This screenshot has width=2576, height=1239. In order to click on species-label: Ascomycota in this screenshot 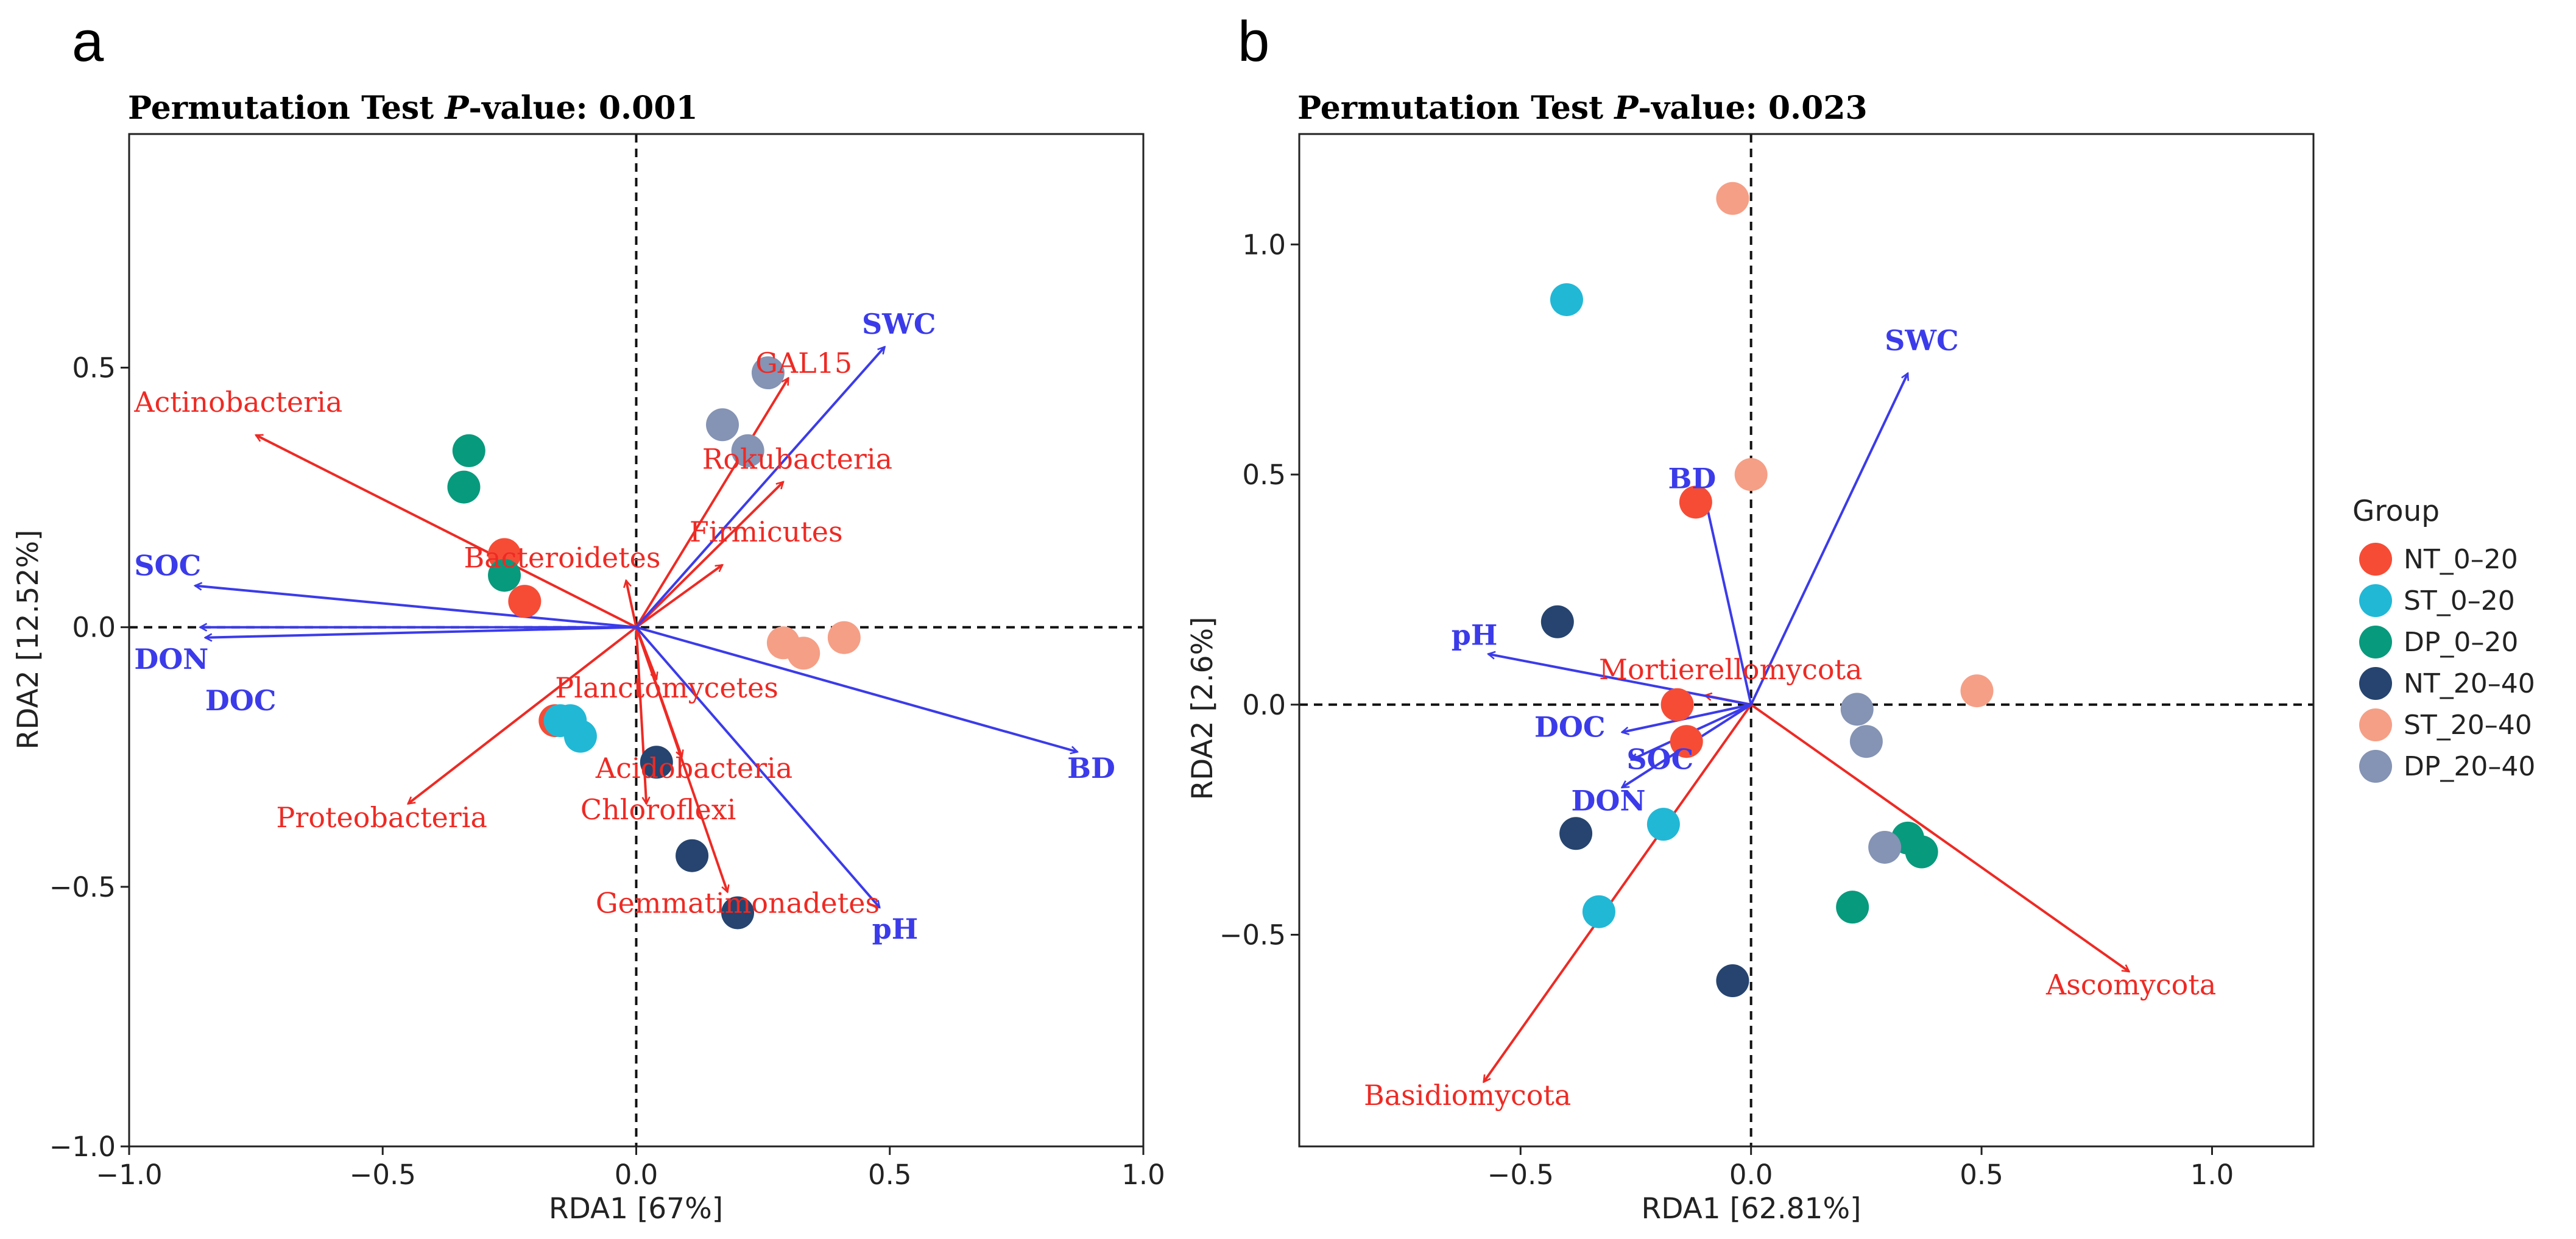, I will do `click(2130, 985)`.